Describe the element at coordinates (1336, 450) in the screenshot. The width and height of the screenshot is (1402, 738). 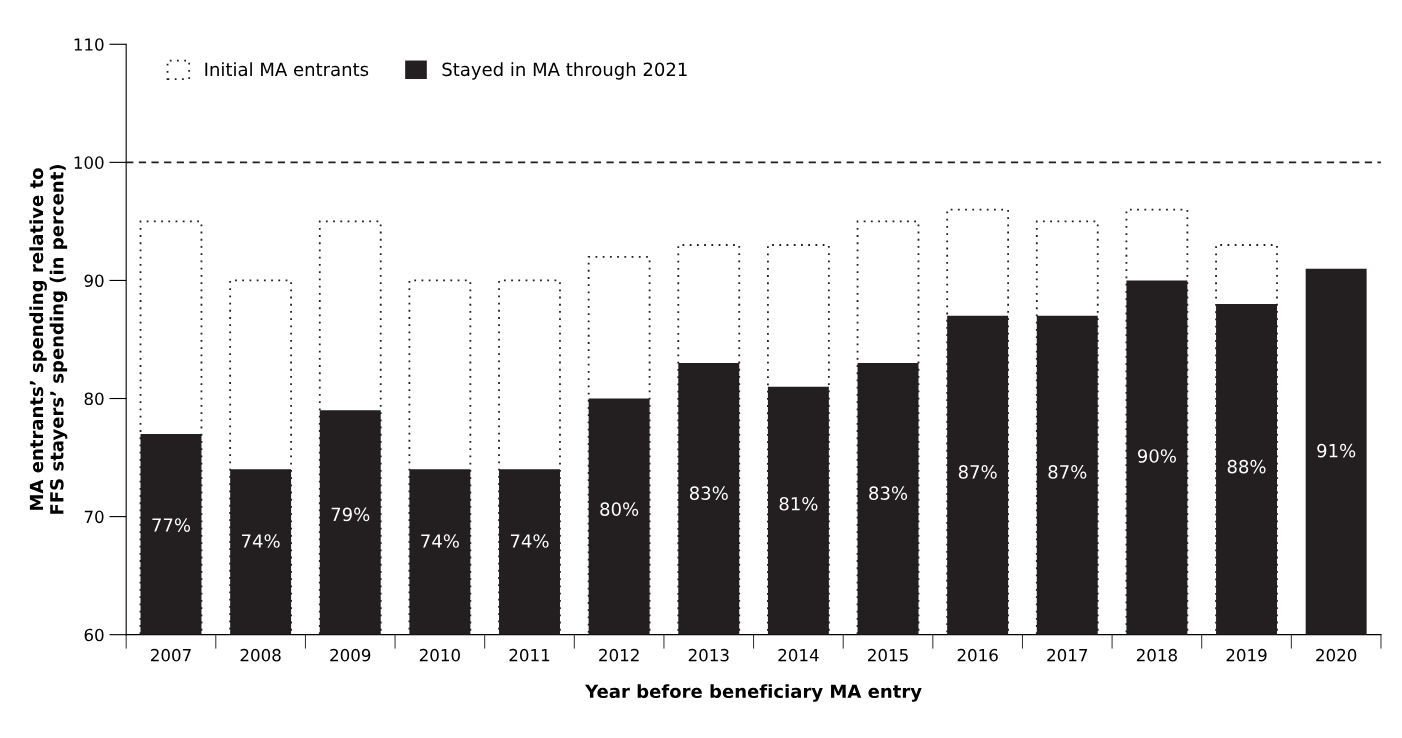
I see `data-label: 91%` at that location.